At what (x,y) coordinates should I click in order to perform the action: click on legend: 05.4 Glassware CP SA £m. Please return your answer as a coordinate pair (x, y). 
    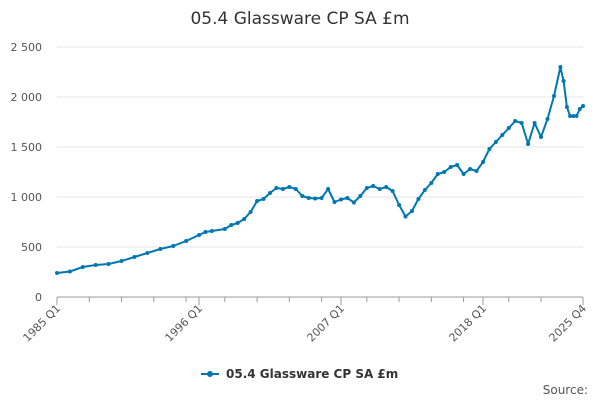
    Looking at the image, I should click on (299, 374).